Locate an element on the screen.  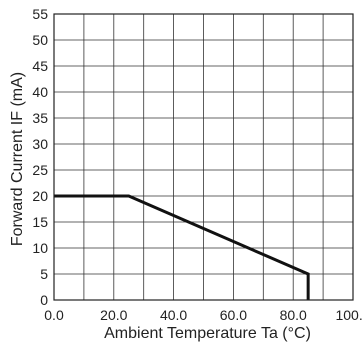
y-tick-label: 30 is located at coordinates (40, 144).